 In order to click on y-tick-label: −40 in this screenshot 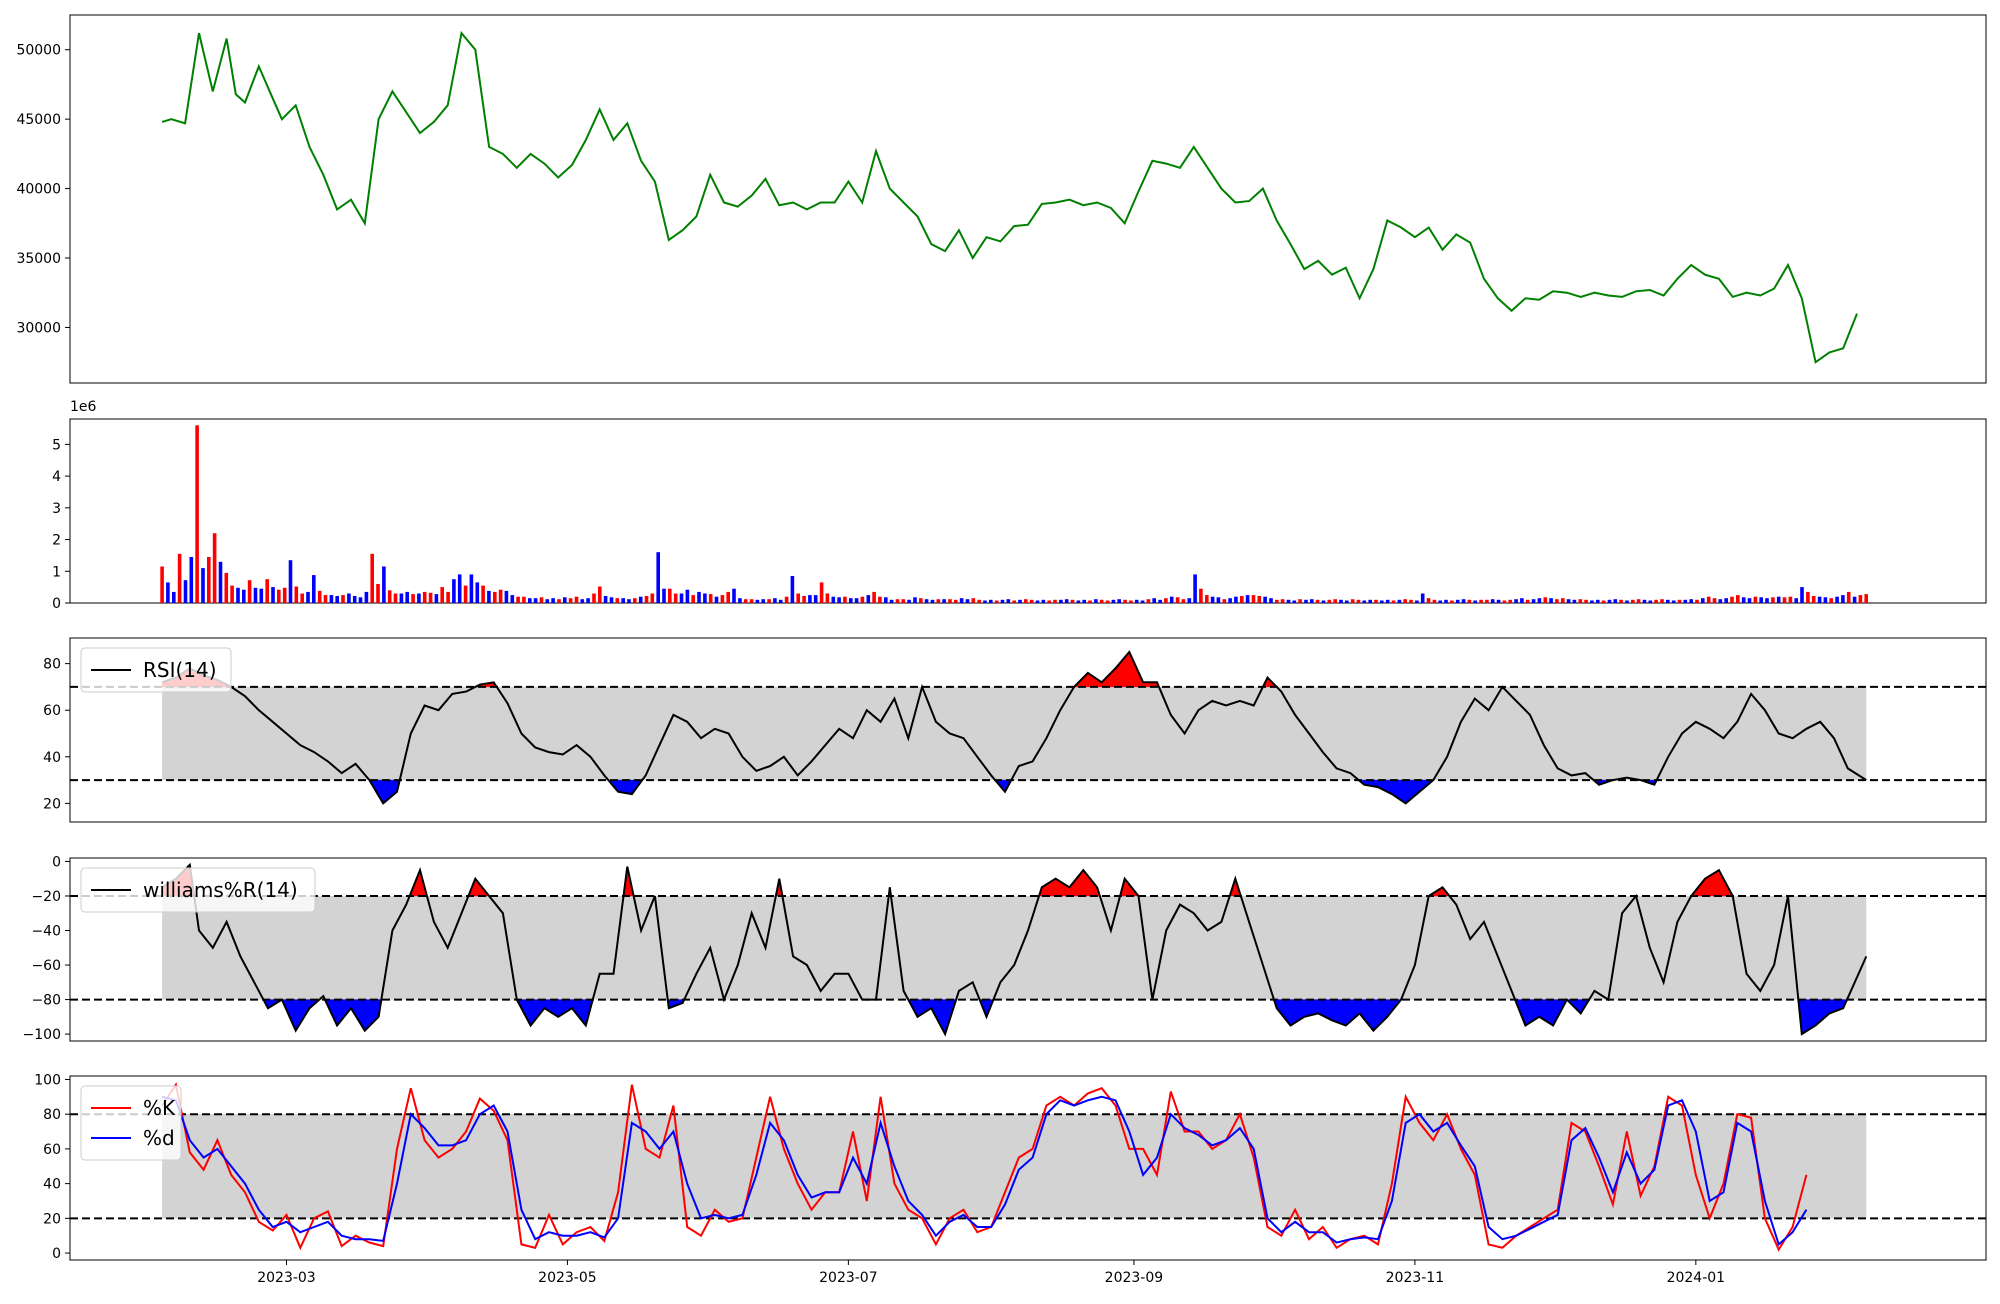, I will do `click(46, 932)`.